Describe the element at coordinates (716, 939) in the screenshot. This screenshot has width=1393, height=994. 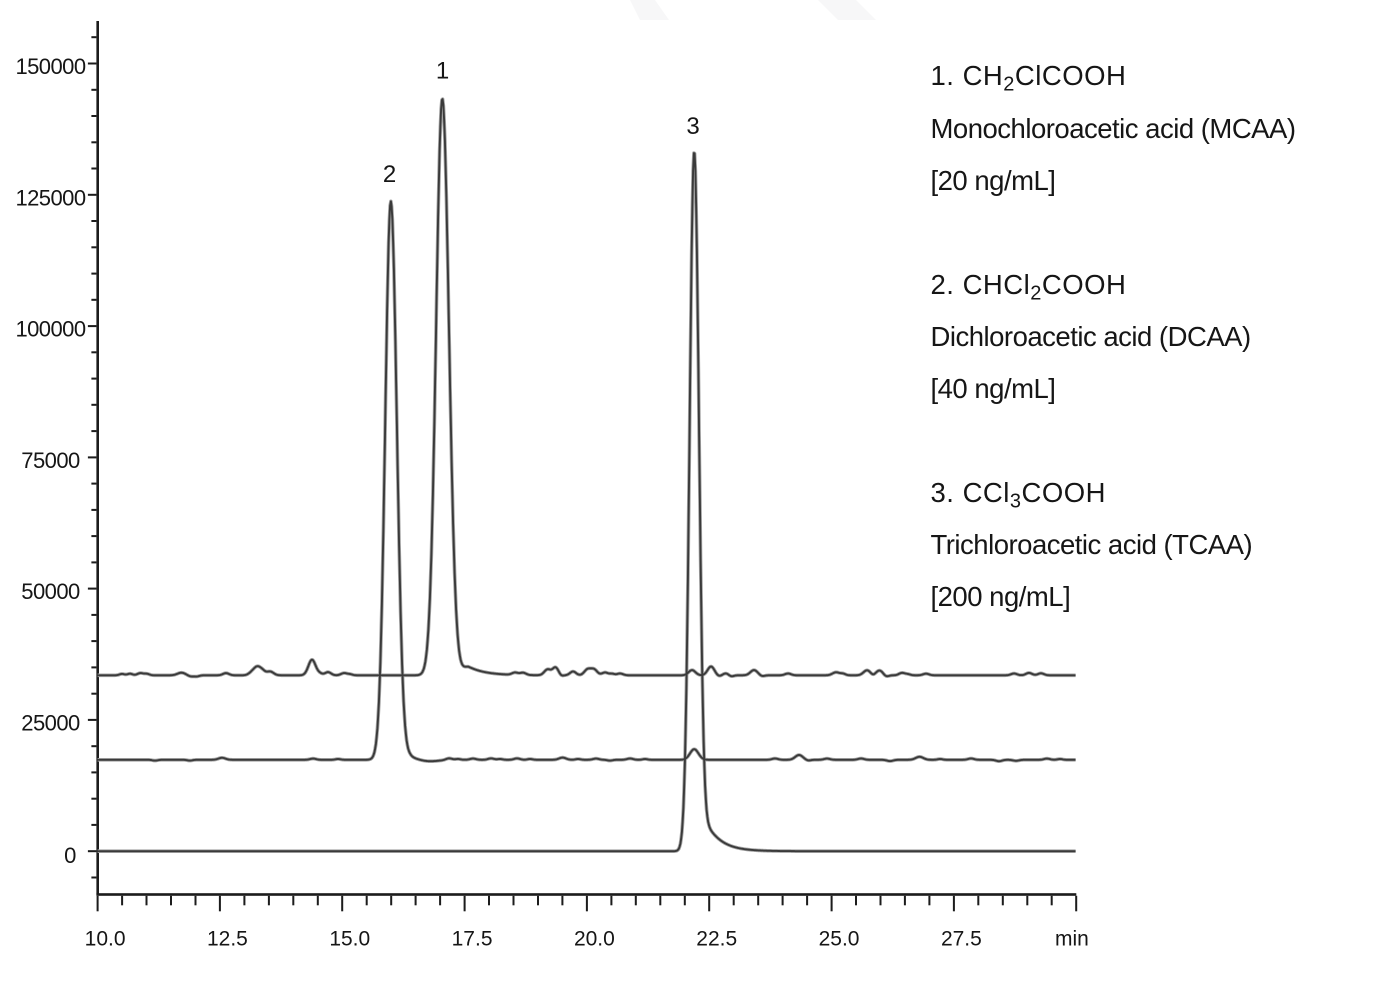
I see `svg-text: 22.5` at that location.